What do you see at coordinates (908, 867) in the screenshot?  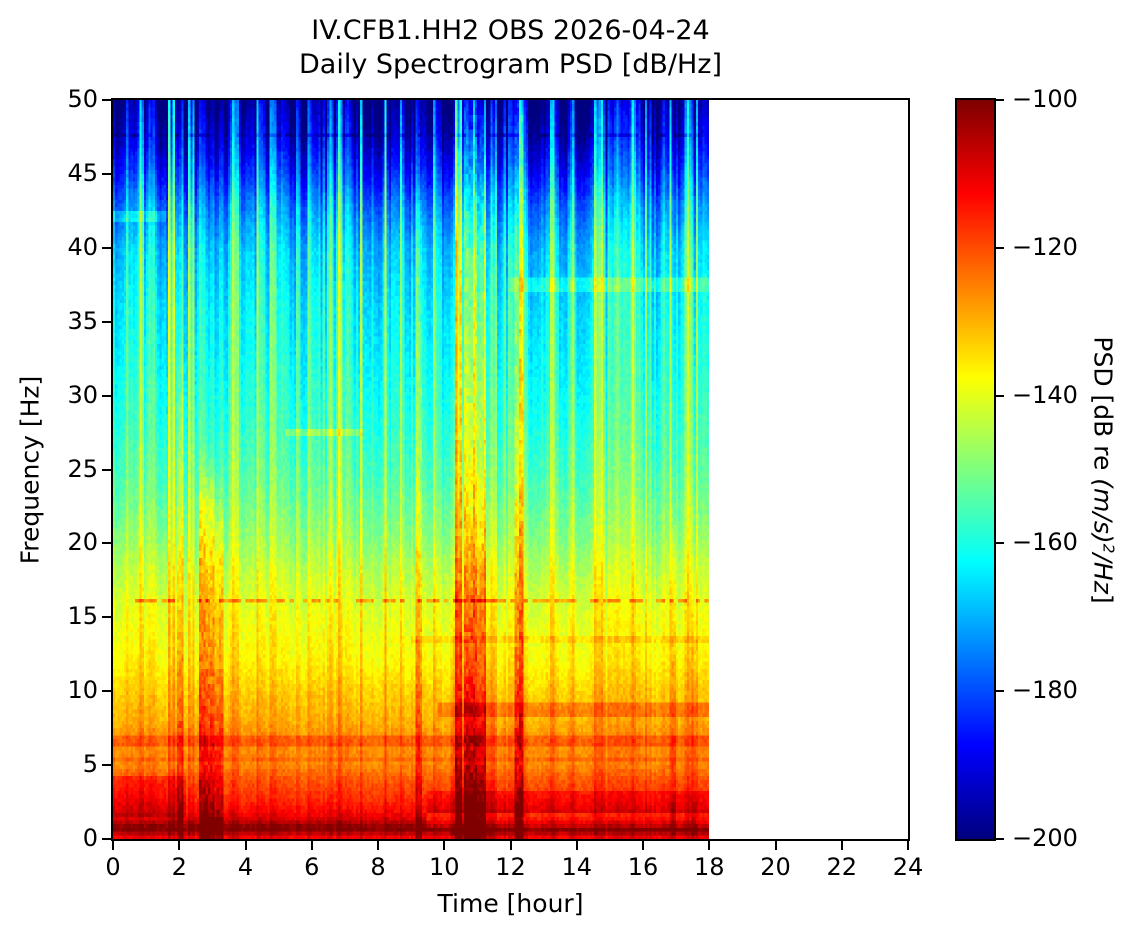 I see `x-axis-tick-label: 24` at bounding box center [908, 867].